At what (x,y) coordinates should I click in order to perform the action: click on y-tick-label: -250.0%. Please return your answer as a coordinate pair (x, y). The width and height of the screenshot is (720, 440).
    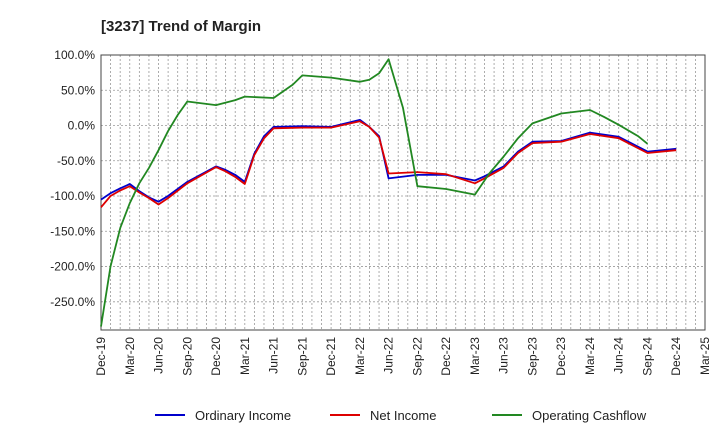
    Looking at the image, I should click on (72, 302).